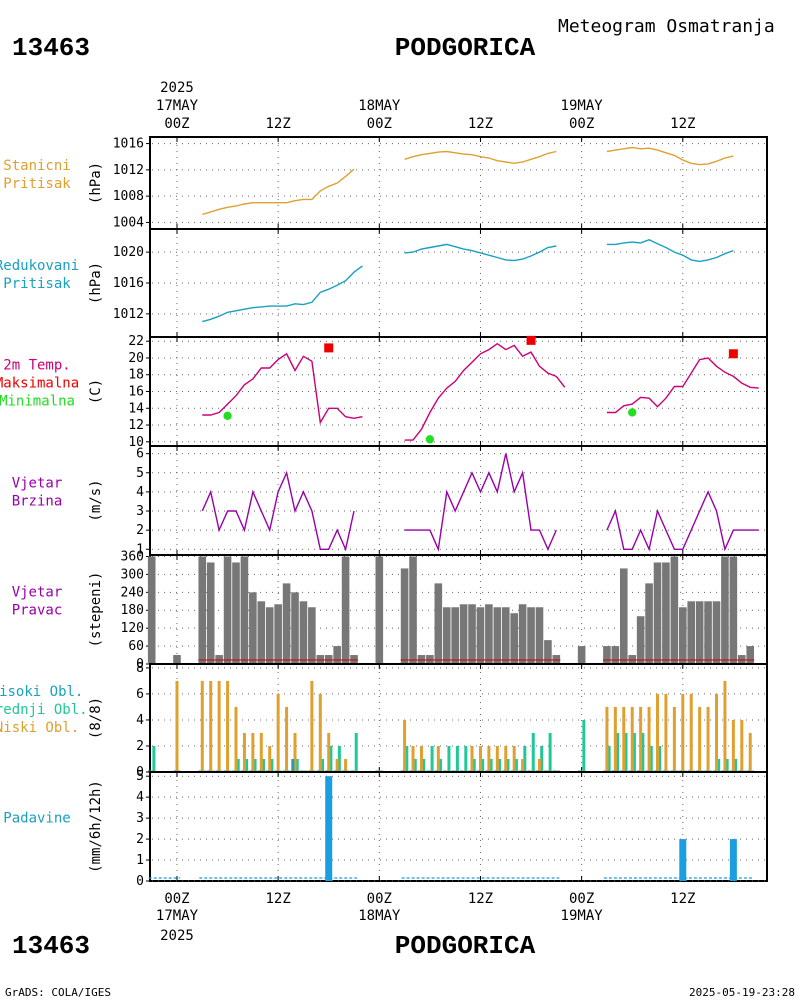  I want to click on panel-label: Srednji Obl., so click(44, 710).